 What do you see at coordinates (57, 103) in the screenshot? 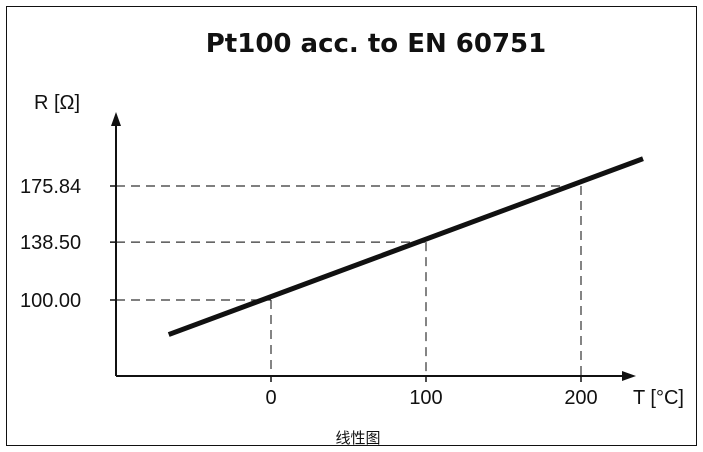
I see `y-axis-label: R [Ω]` at bounding box center [57, 103].